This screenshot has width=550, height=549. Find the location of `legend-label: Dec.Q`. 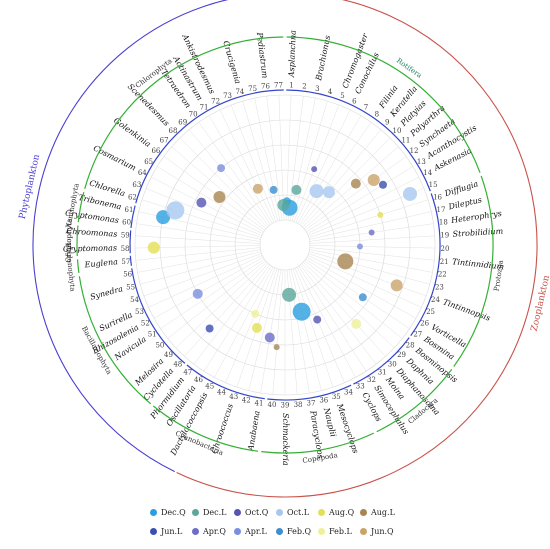

legend-label: Dec.Q is located at coordinates (173, 512).